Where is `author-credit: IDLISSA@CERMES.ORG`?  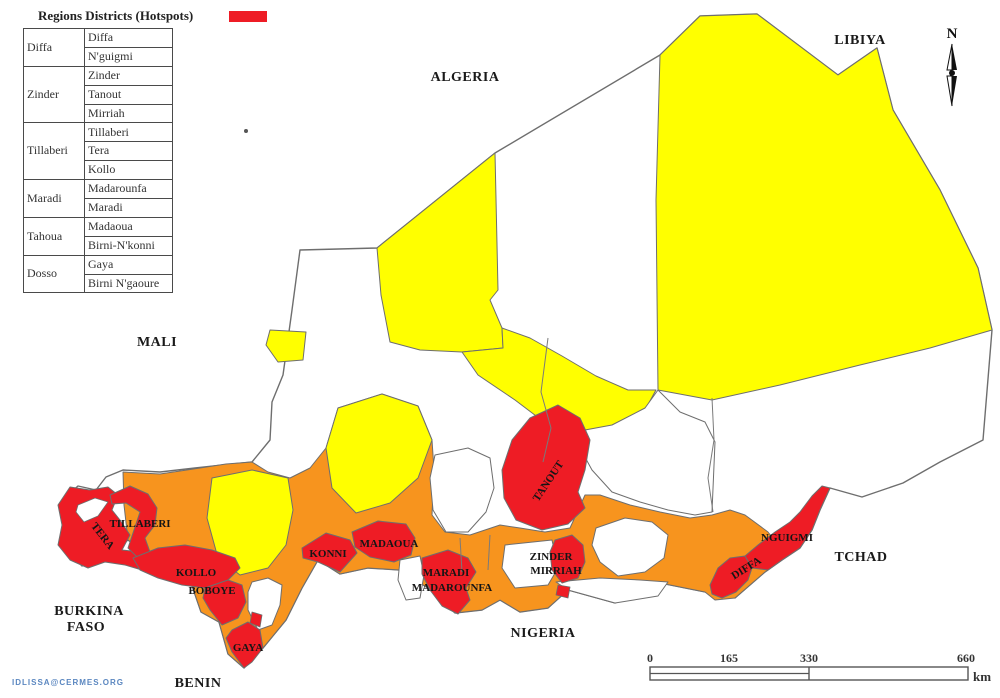
author-credit: IDLISSA@CERMES.ORG is located at coordinates (68, 682).